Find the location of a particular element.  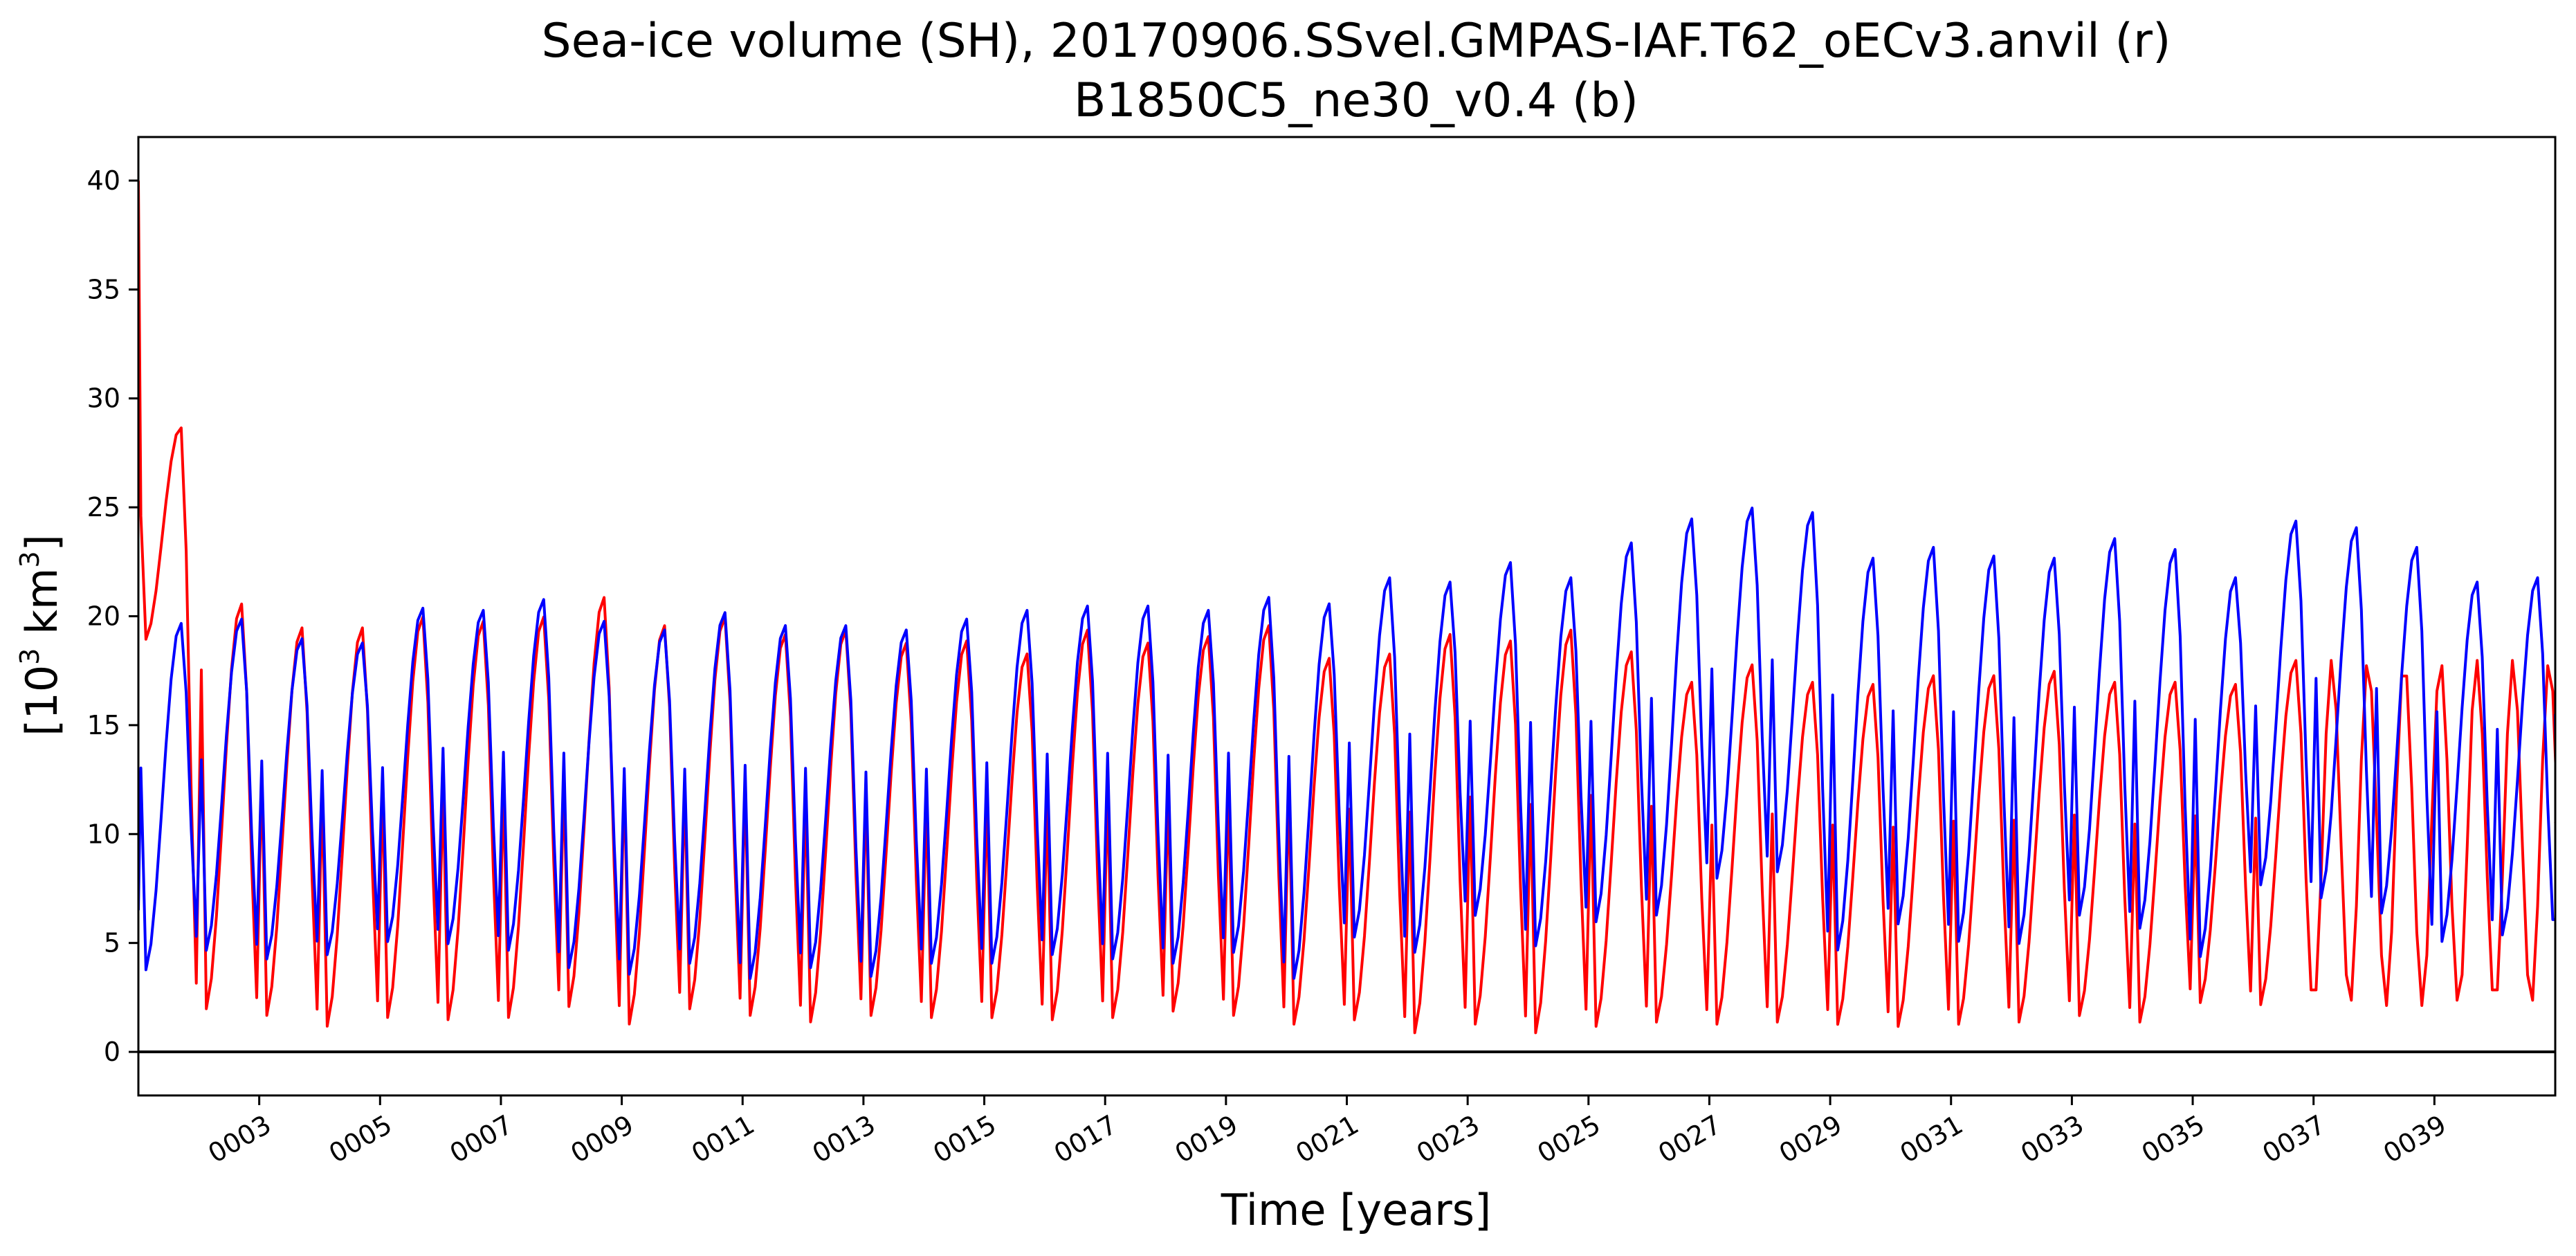

y-tick-label: 30 is located at coordinates (104, 398).